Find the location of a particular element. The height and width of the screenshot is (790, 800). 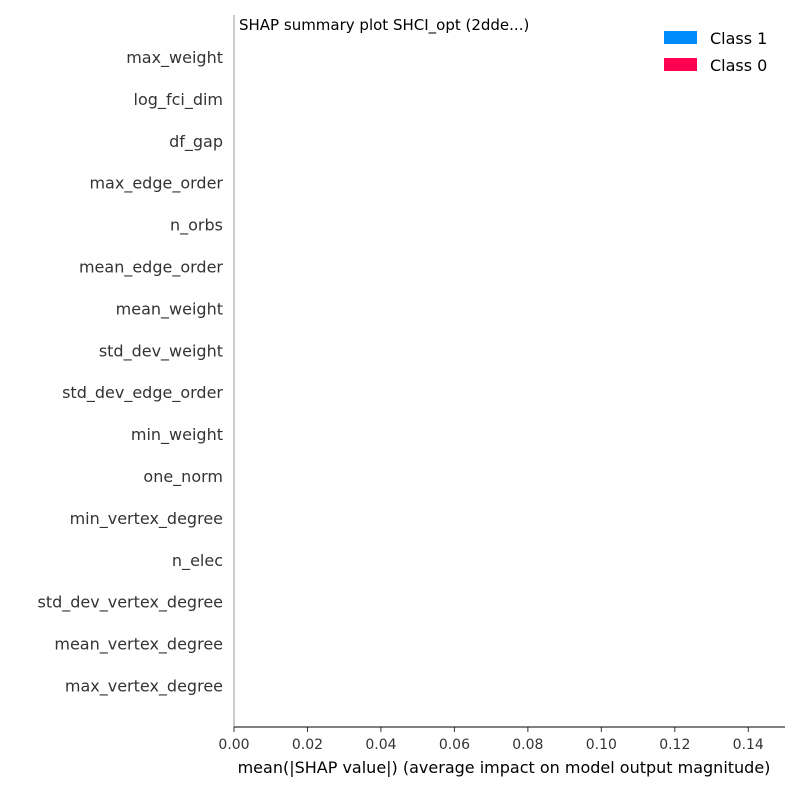

legend-label: Class 1 is located at coordinates (738, 38).